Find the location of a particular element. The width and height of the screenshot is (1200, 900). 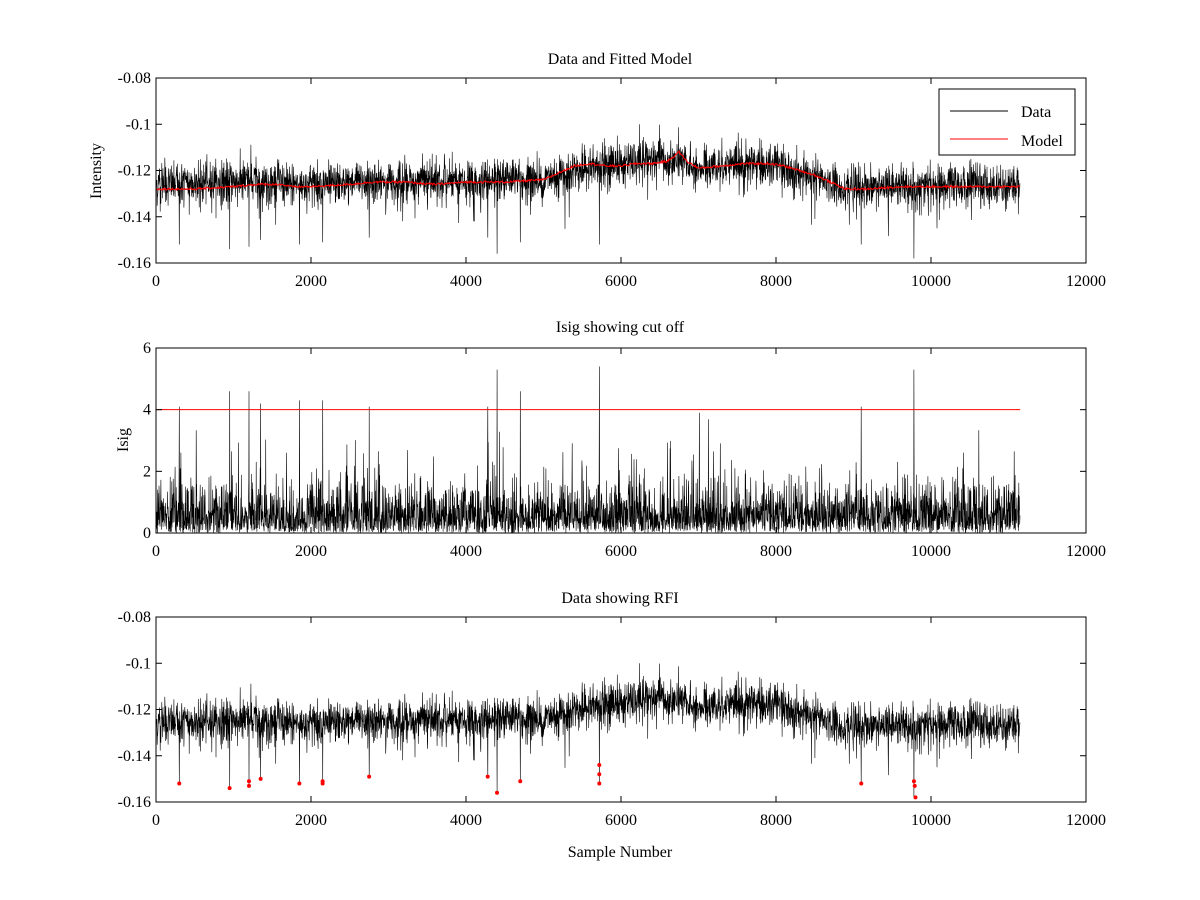

x-axis-label: Sample Number is located at coordinates (620, 852).